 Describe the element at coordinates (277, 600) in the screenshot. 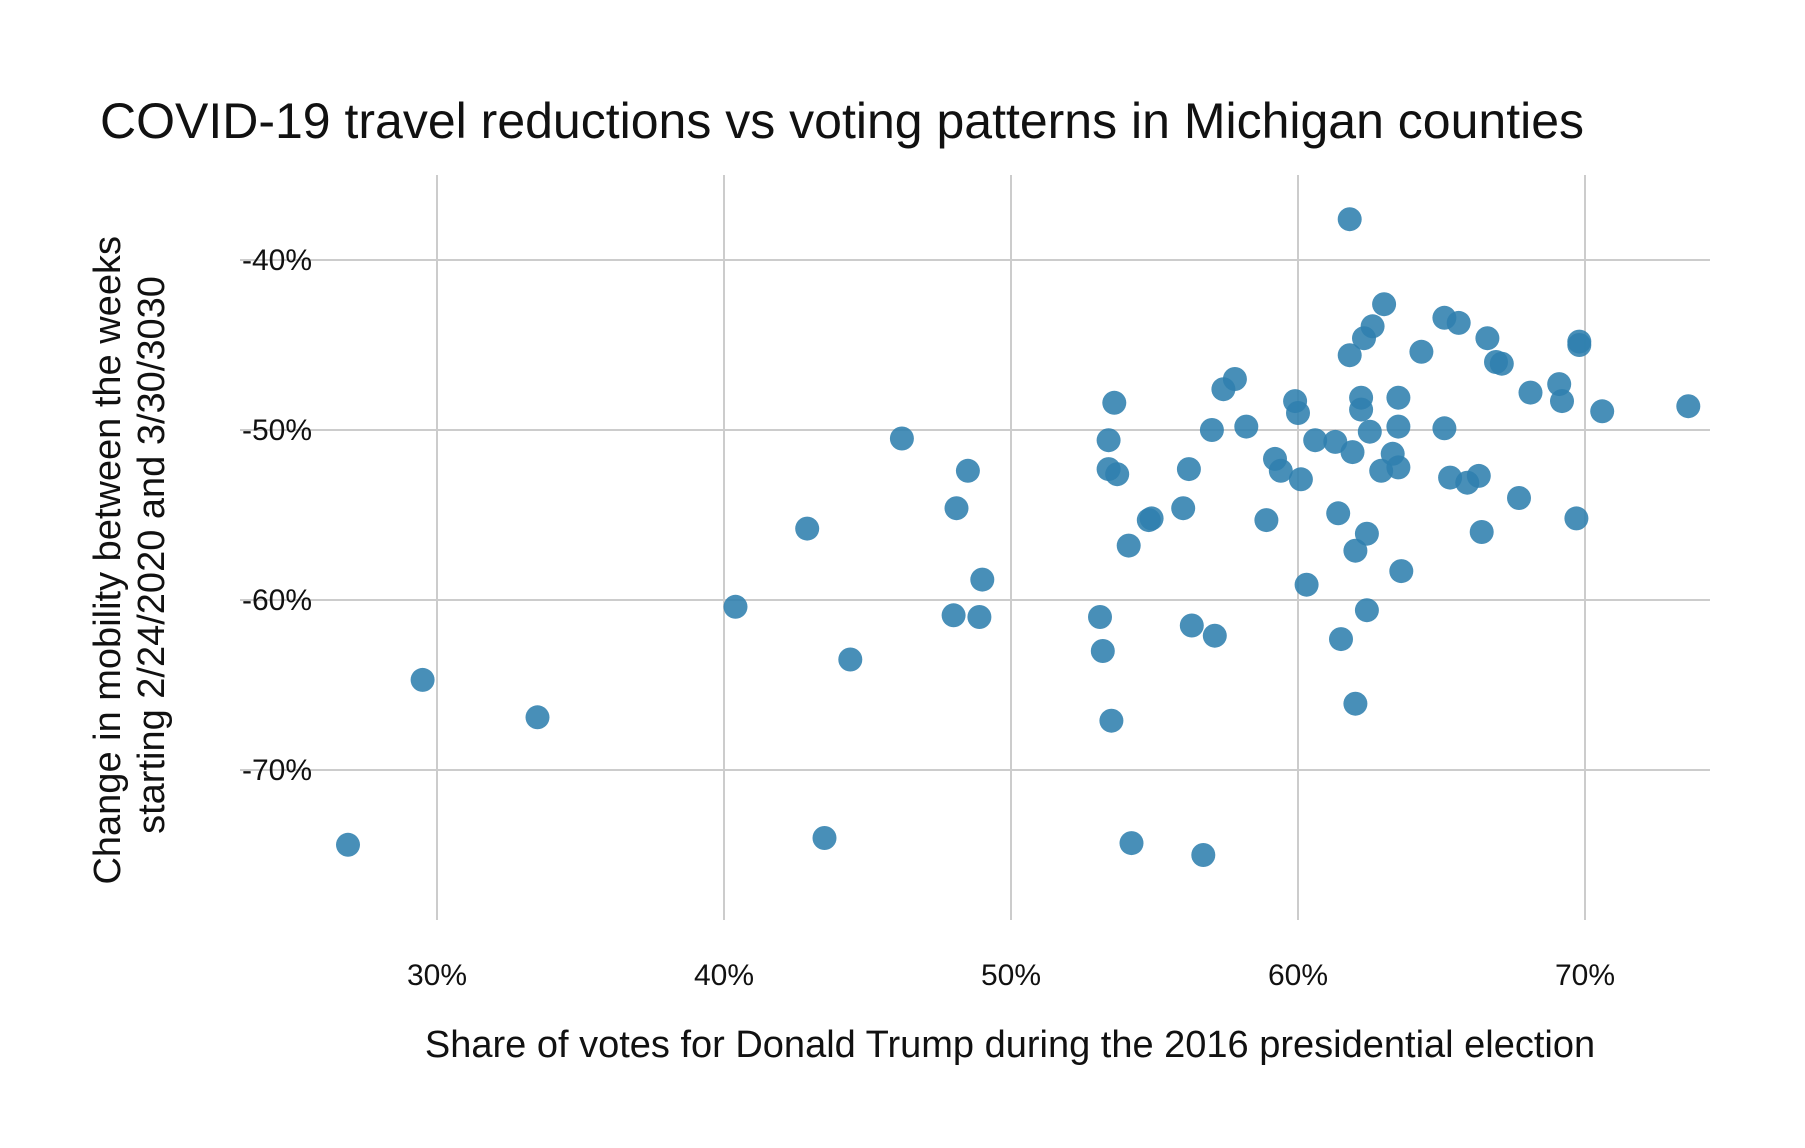

I see `y-tick-label: -60%` at that location.